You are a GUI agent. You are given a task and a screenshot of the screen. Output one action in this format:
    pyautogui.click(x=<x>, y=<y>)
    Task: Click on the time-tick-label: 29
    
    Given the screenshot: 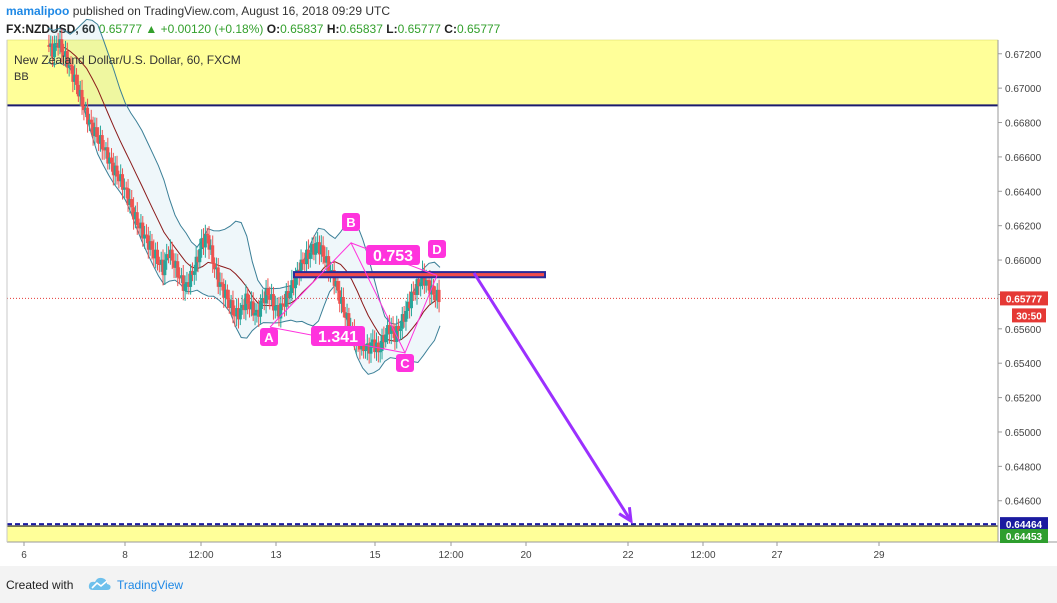 What is the action you would take?
    pyautogui.click(x=879, y=555)
    